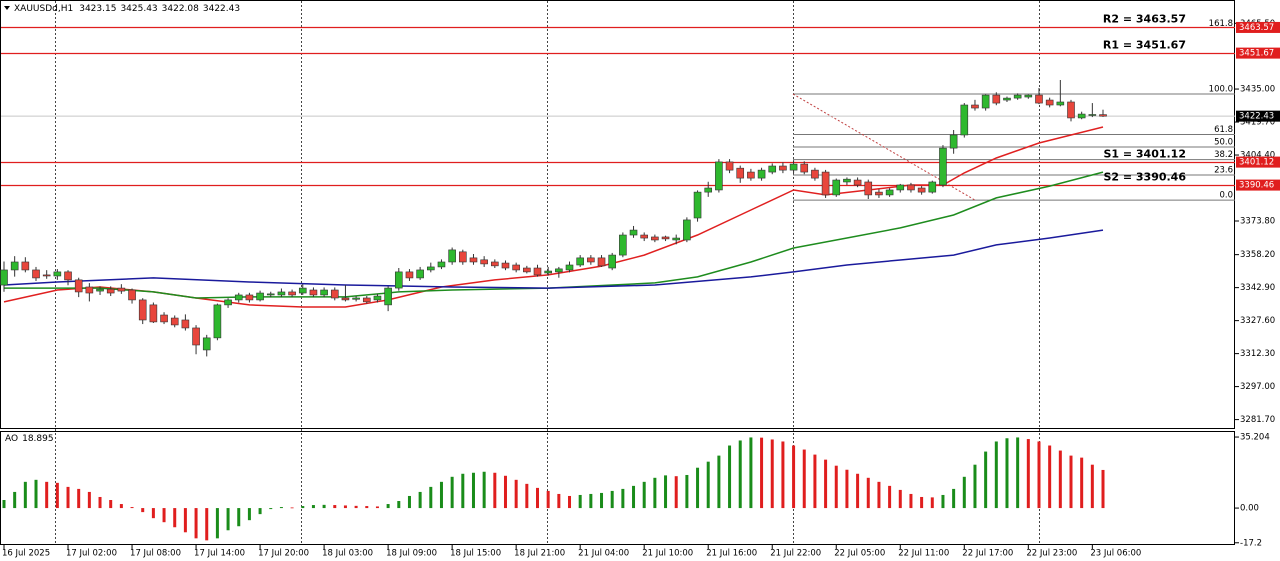  I want to click on x-tick-label: 21 Jul 22:00, so click(795, 554).